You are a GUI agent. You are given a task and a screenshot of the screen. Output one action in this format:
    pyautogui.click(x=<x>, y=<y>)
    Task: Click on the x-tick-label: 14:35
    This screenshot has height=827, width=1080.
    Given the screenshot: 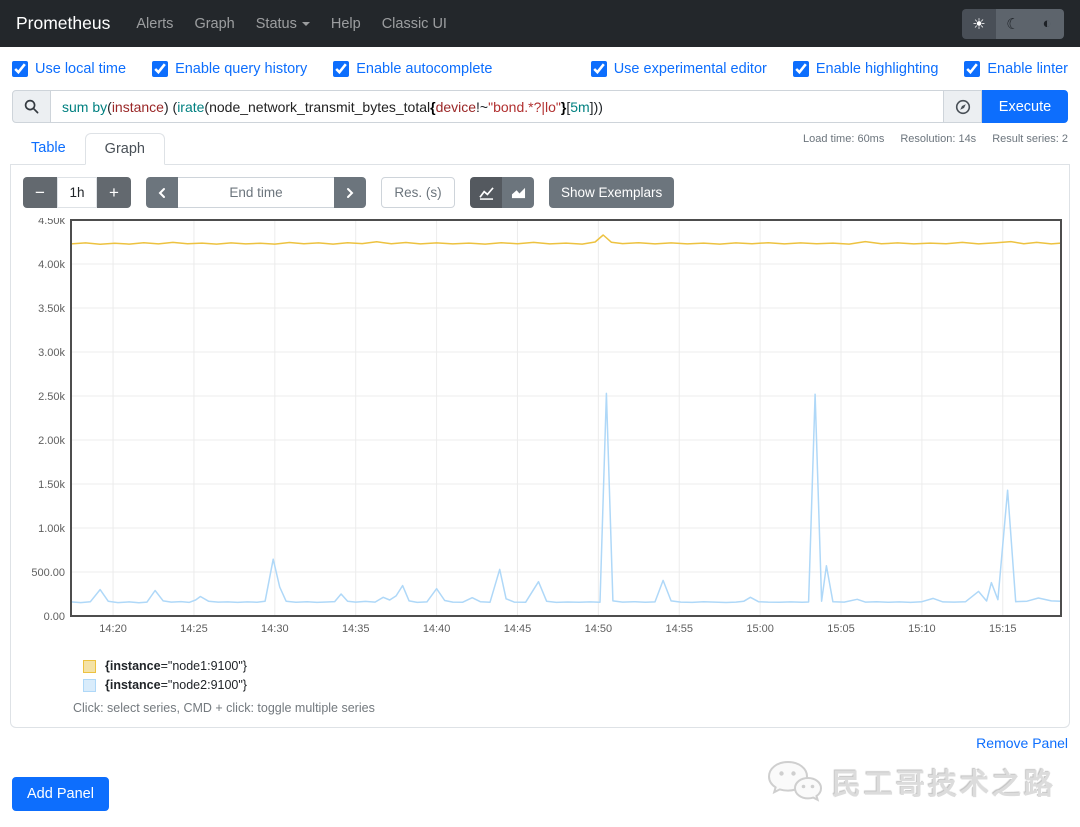 What is the action you would take?
    pyautogui.click(x=356, y=629)
    